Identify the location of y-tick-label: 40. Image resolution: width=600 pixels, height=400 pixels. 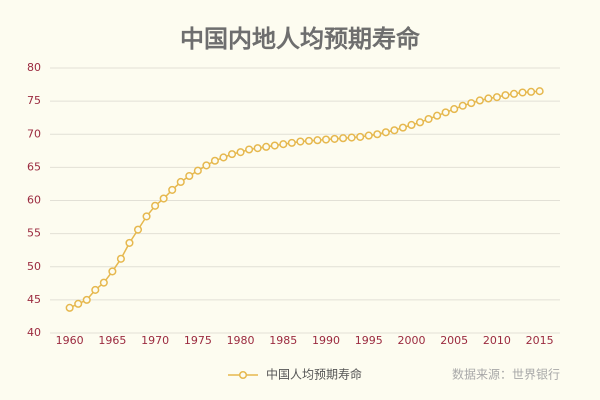
(34, 332).